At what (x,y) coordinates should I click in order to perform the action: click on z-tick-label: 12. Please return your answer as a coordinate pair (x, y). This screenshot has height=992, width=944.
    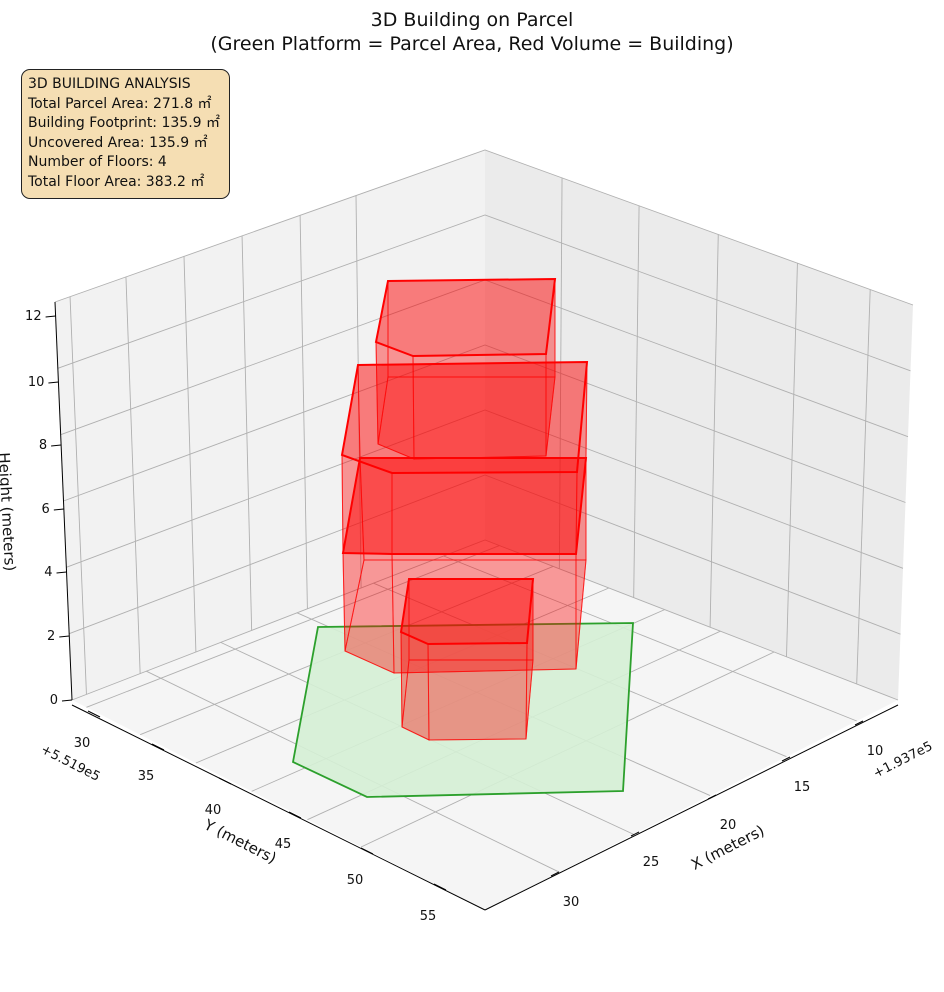
    Looking at the image, I should click on (33, 316).